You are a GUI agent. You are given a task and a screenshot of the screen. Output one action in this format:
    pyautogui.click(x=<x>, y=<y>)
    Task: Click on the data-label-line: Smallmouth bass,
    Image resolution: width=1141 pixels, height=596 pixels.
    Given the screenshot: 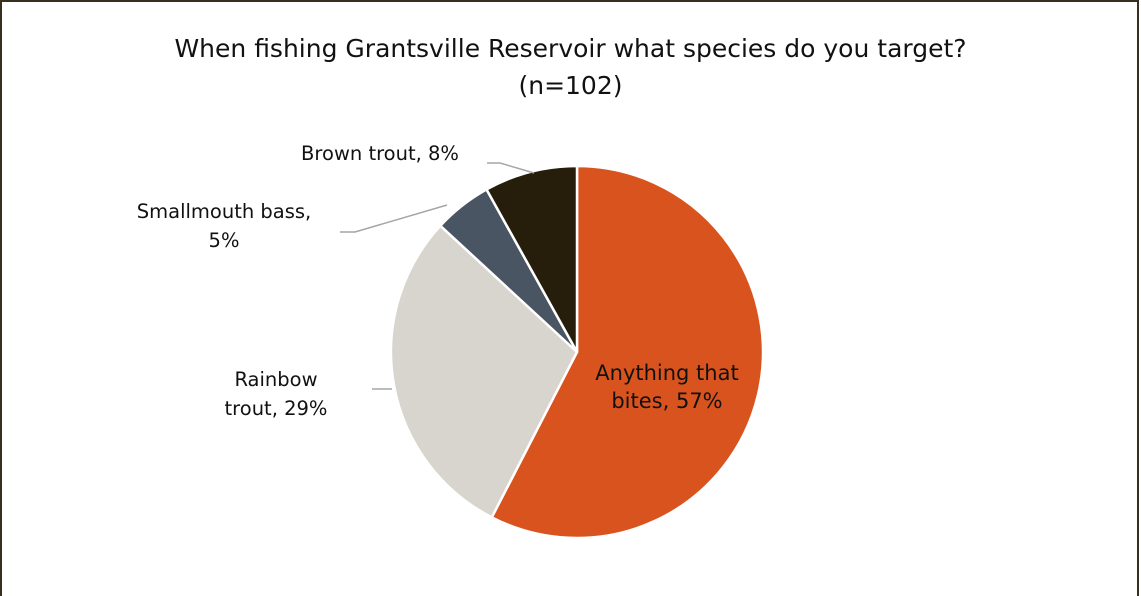 What is the action you would take?
    pyautogui.click(x=224, y=211)
    